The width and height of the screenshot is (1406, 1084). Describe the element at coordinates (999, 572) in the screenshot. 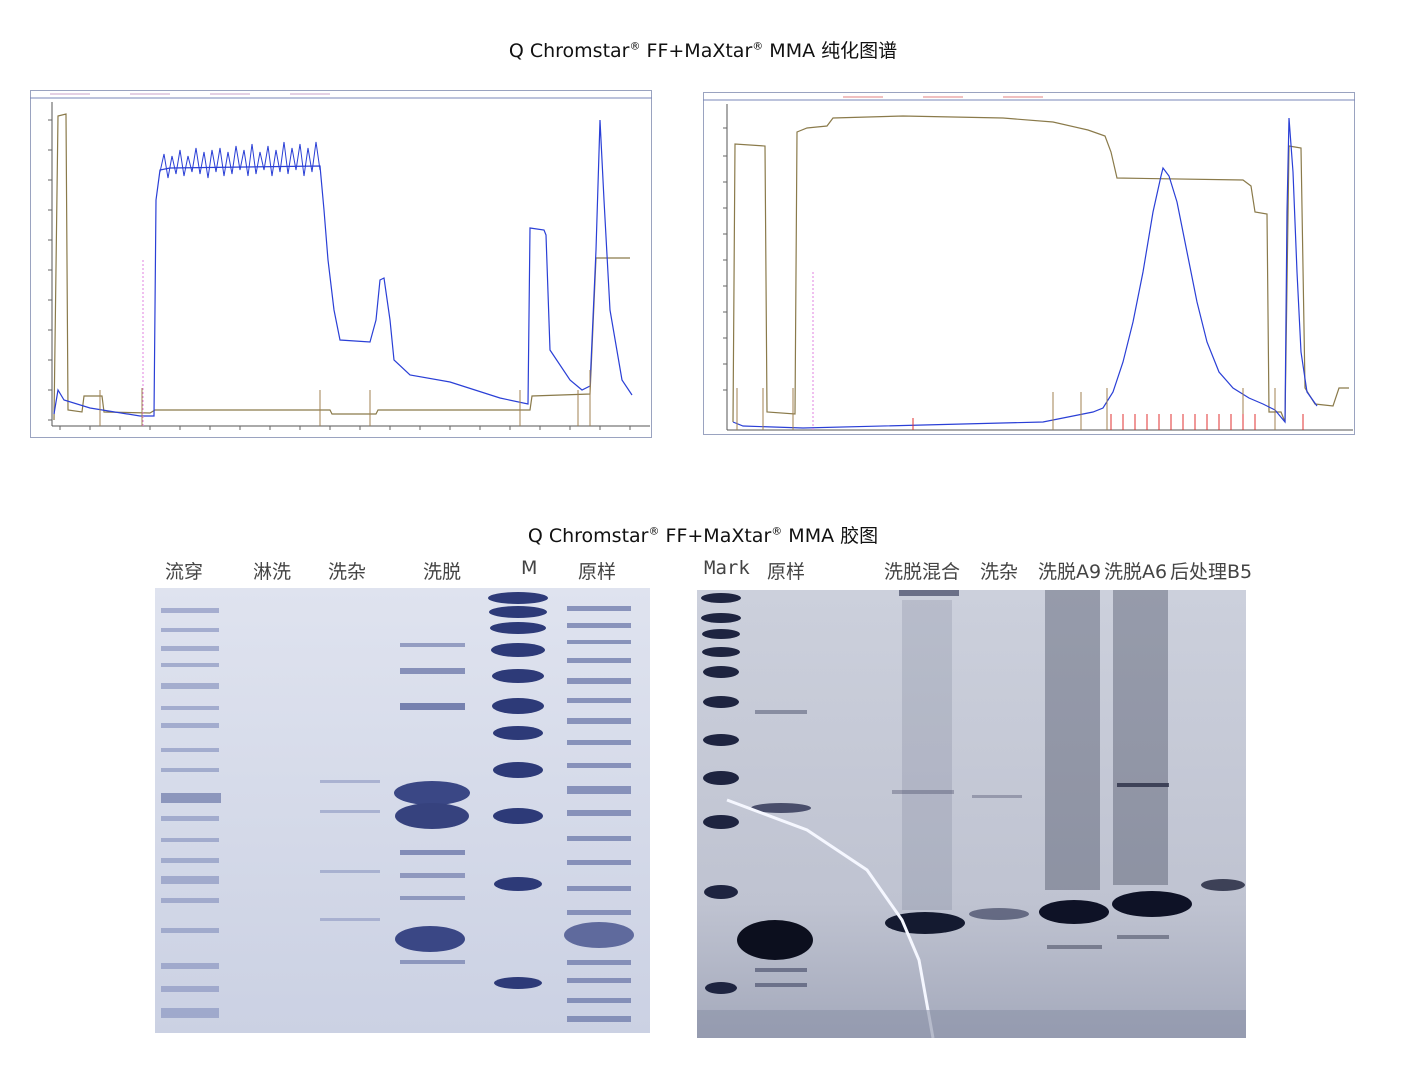

I see `lane-label-wash-right: 洗杂` at that location.